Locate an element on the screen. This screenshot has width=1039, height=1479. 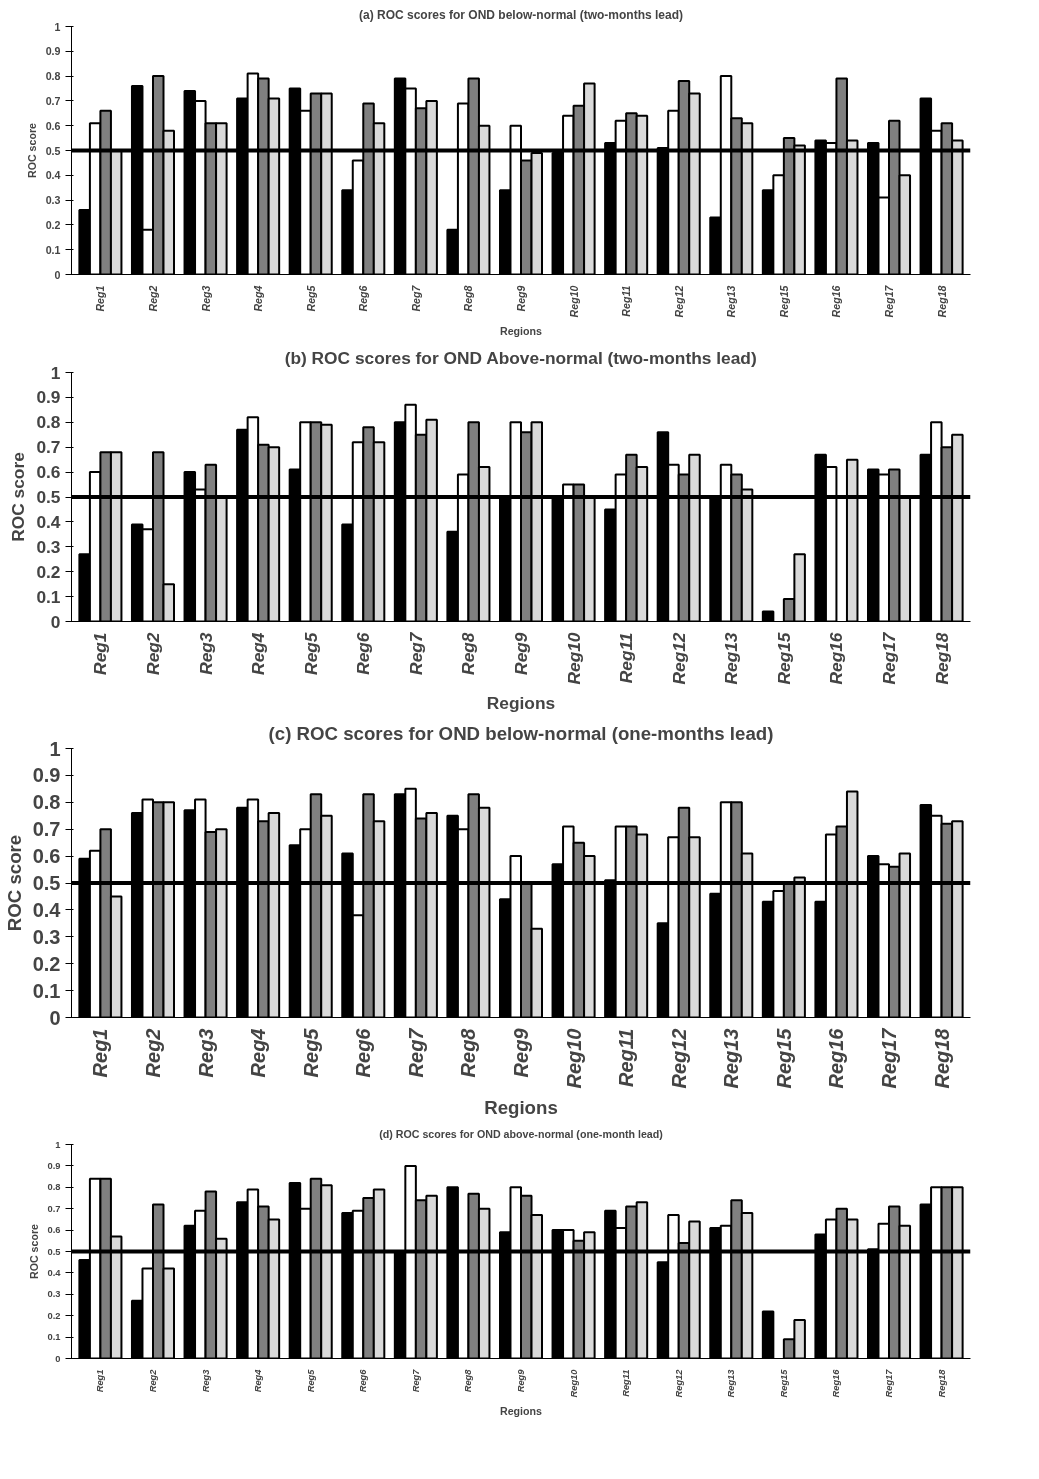
chart-title: (d) ROC scores for OND above-normal (one-month lead) is located at coordinates (521, 1133).